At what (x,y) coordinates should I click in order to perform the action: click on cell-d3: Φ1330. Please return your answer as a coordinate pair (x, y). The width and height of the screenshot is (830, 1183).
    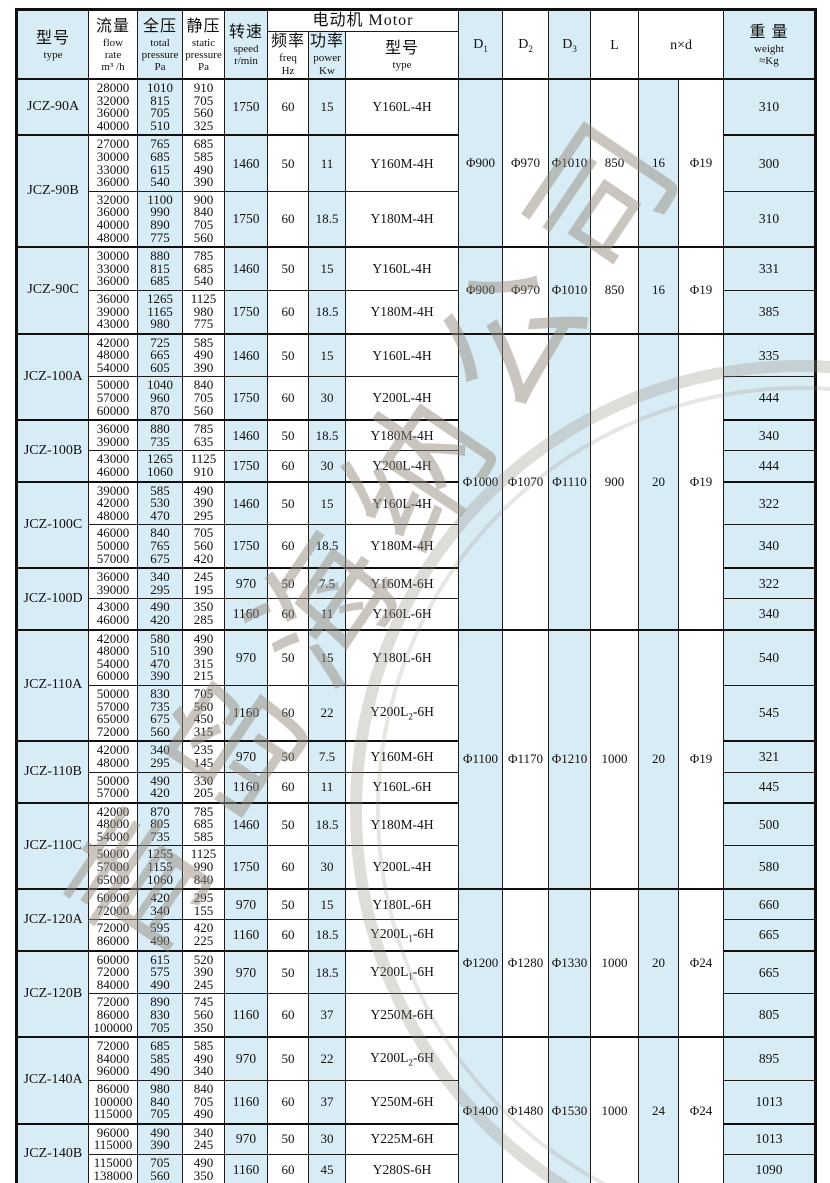
    Looking at the image, I should click on (570, 963).